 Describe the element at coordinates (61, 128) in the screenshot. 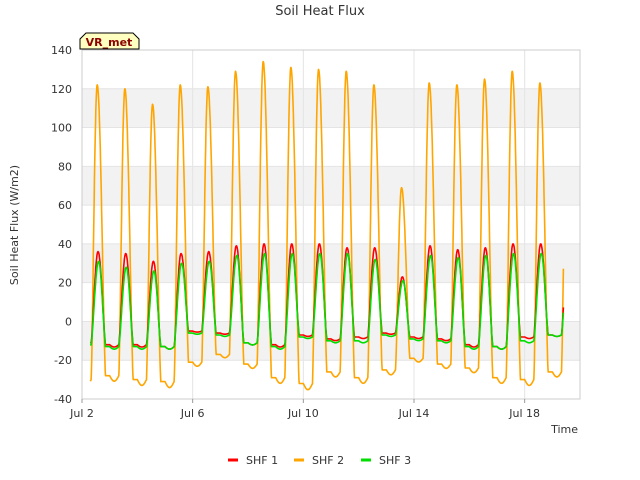

I see `y-tick-label: 100` at that location.